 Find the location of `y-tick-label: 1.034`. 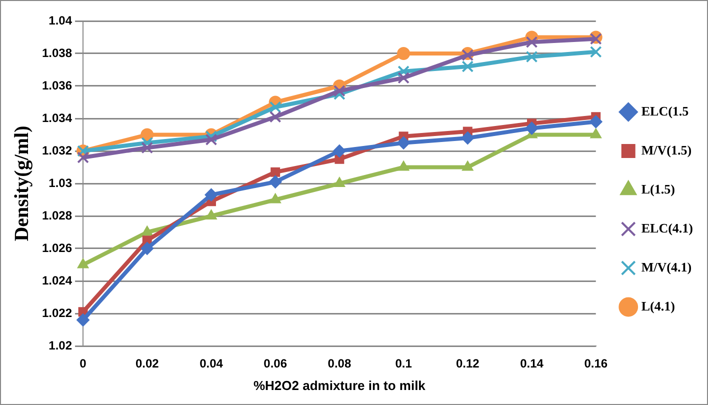

y-tick-label: 1.034 is located at coordinates (57, 117).